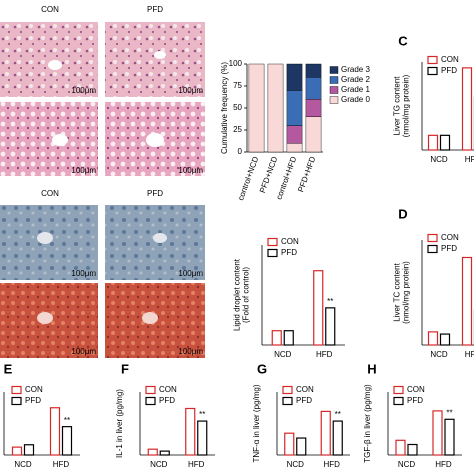 The width and height of the screenshot is (474, 474). Describe the element at coordinates (403, 40) in the screenshot. I see `panel-label: C` at that location.